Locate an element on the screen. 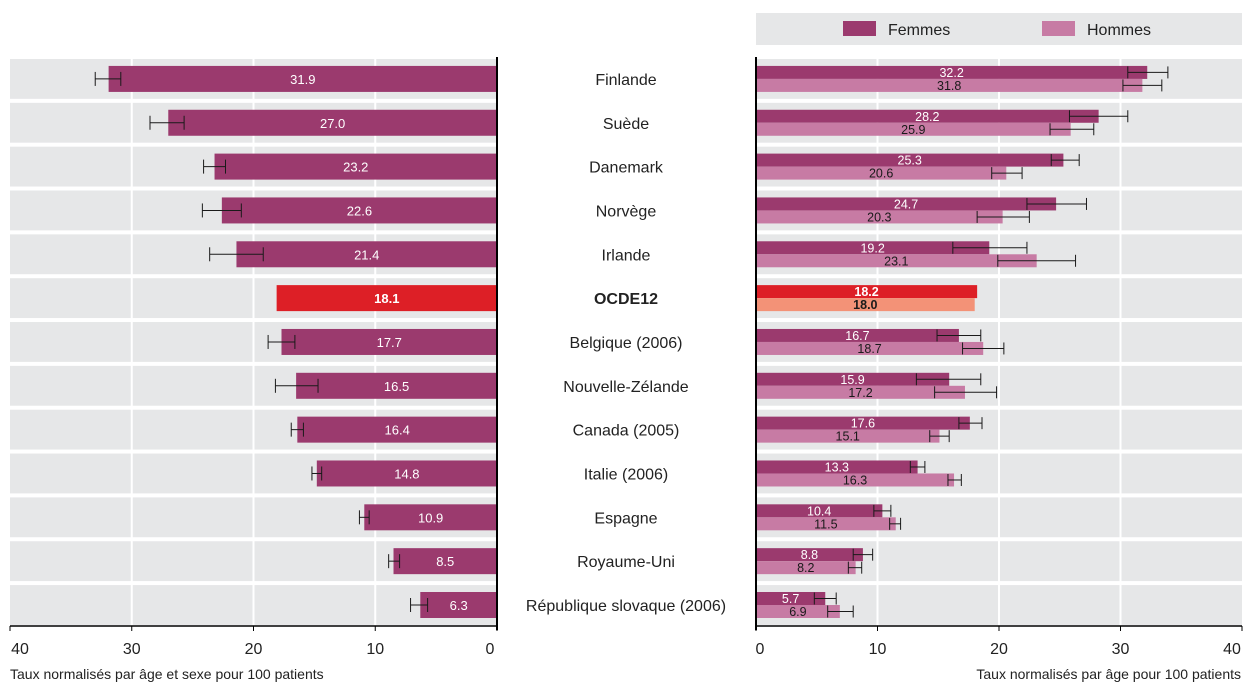  right-bar-label-hommes: 11.5 is located at coordinates (825, 524).